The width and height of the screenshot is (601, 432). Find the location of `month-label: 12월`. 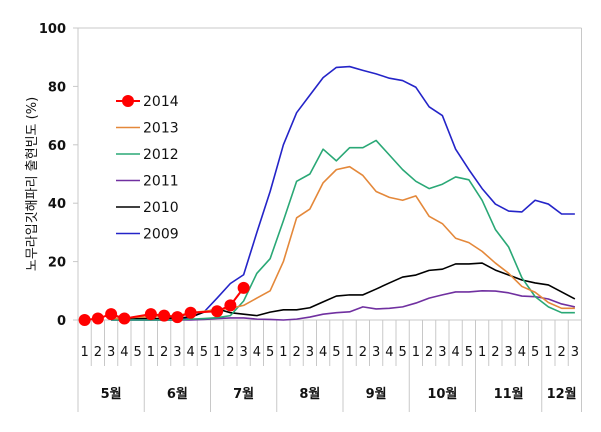

month-label: 12월 is located at coordinates (562, 394).